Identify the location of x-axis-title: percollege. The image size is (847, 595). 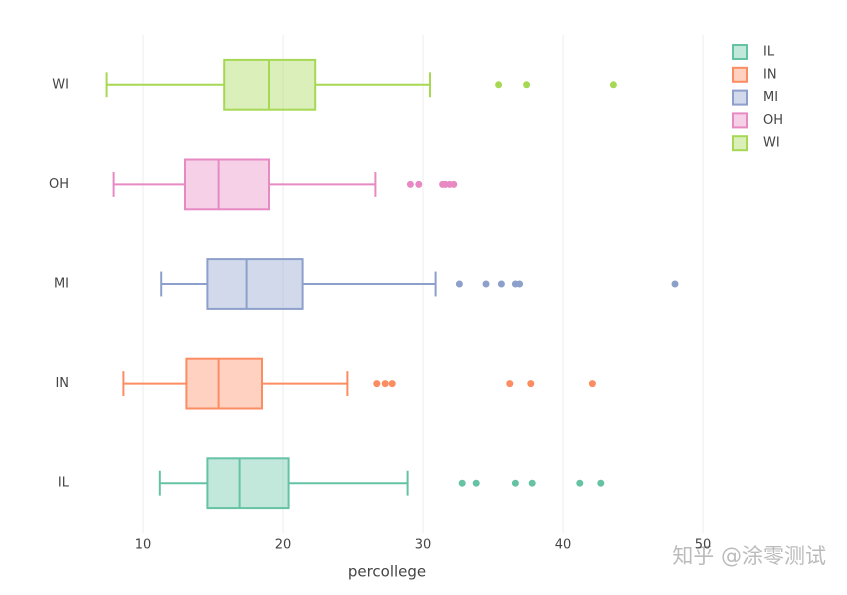
(387, 572).